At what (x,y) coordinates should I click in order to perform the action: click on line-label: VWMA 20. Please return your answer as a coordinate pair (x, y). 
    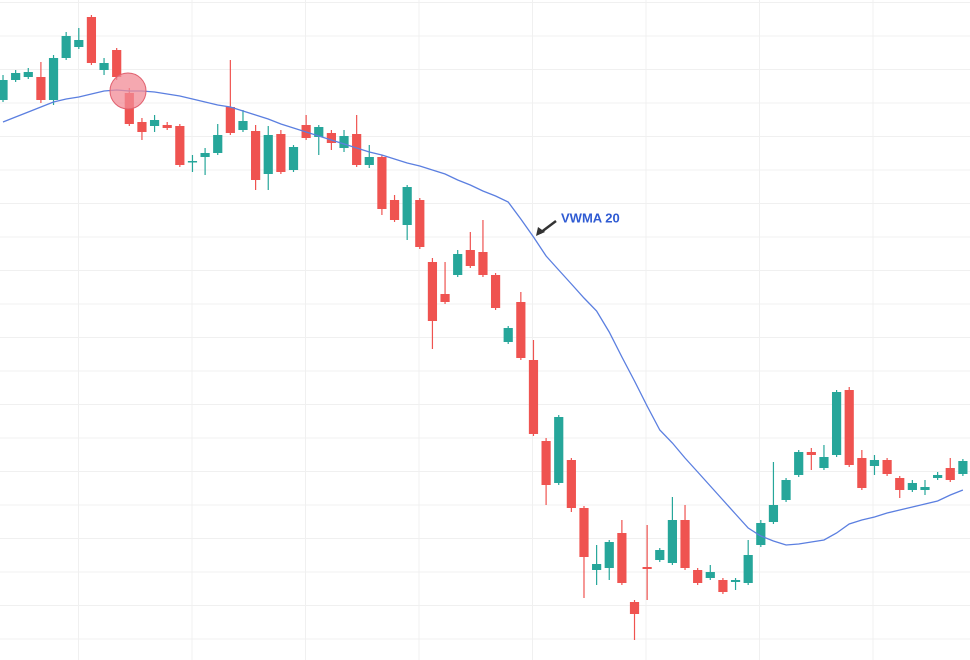
    Looking at the image, I should click on (590, 217).